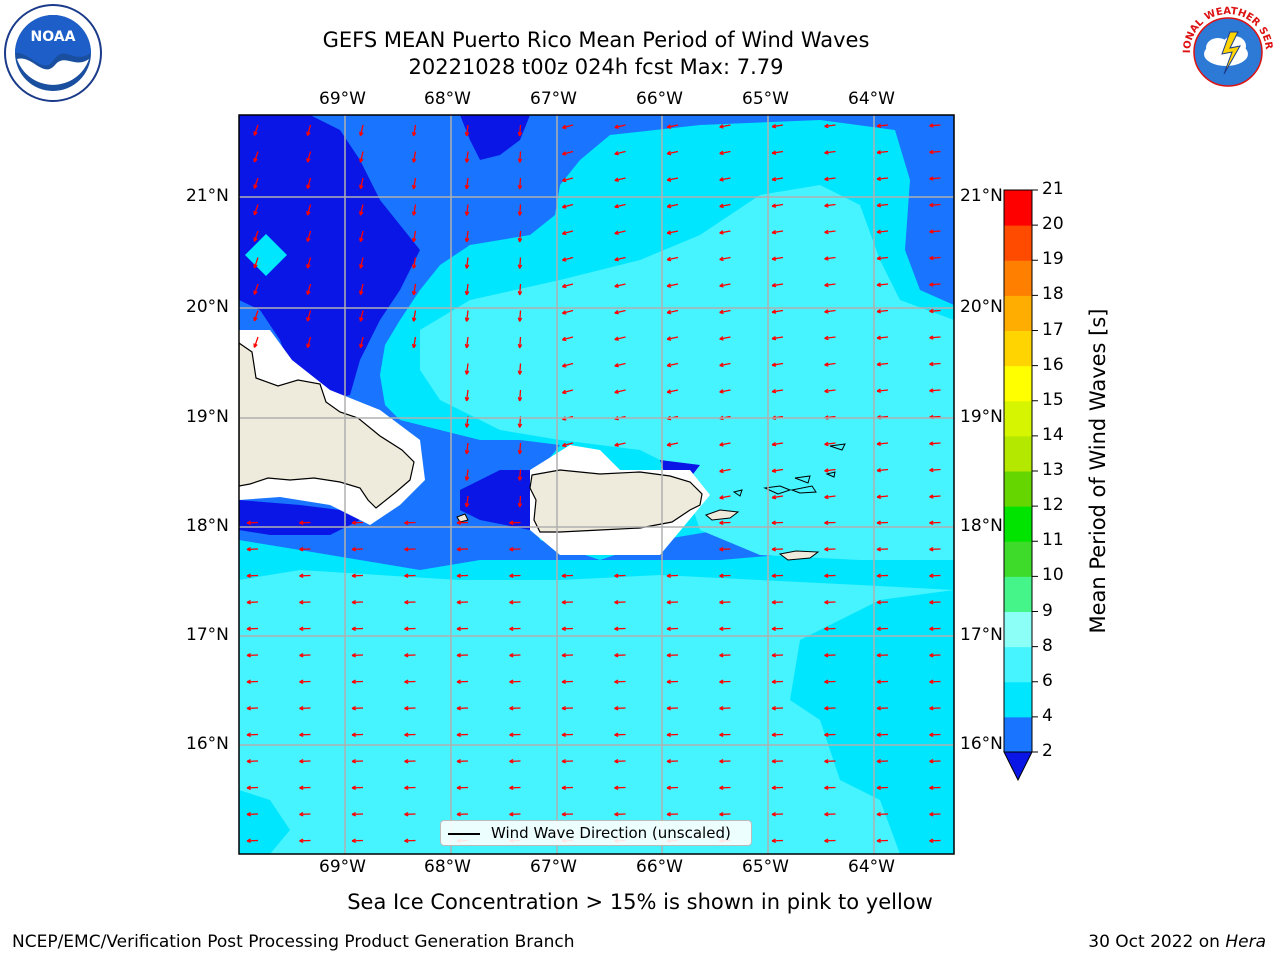 The image size is (1280, 960). Describe the element at coordinates (1047, 610) in the screenshot. I see `colorbar-tick-label: 9` at that location.